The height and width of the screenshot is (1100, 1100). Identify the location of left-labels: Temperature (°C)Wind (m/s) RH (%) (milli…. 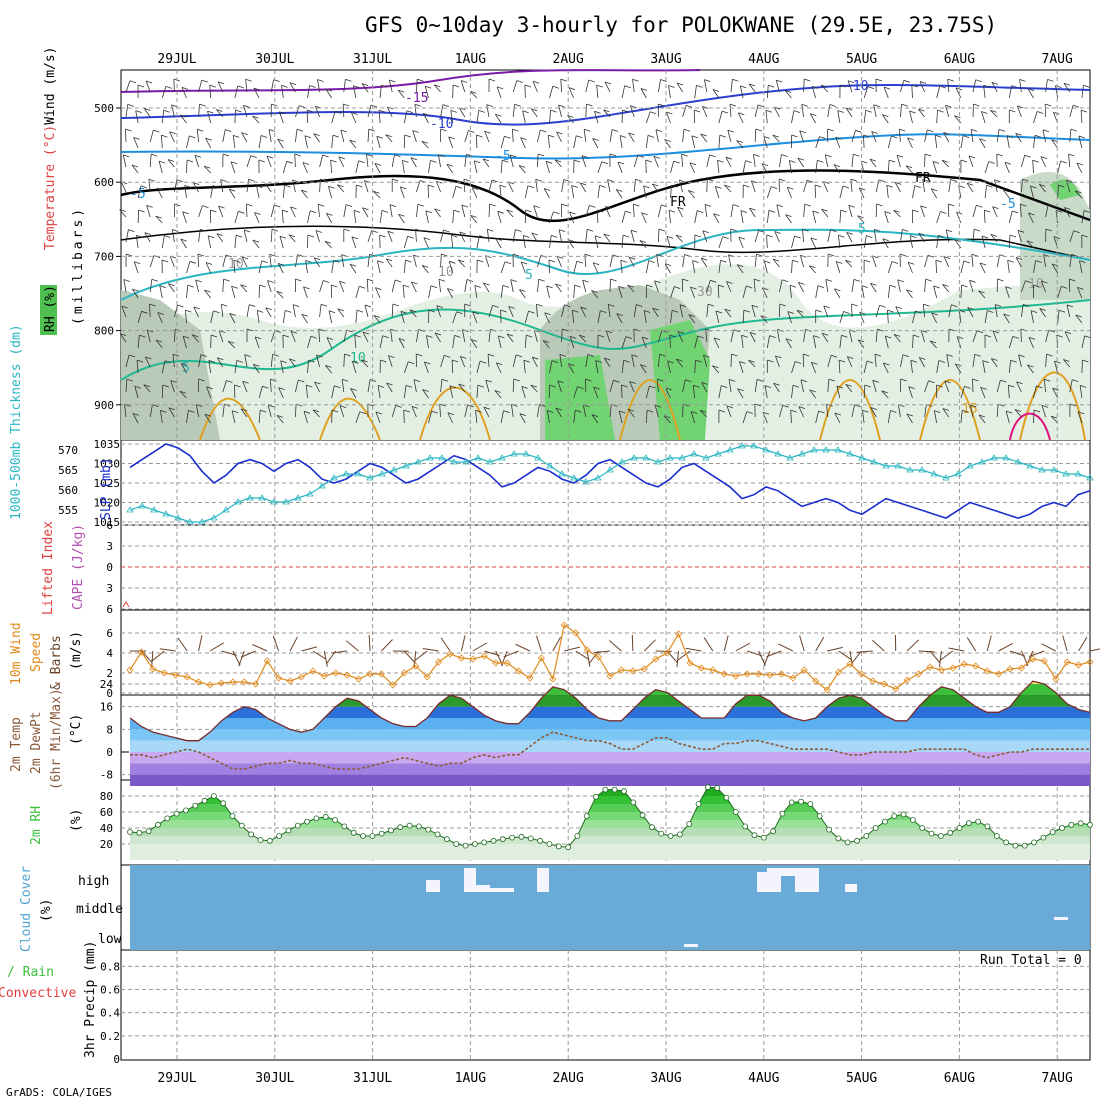
(61, 552).